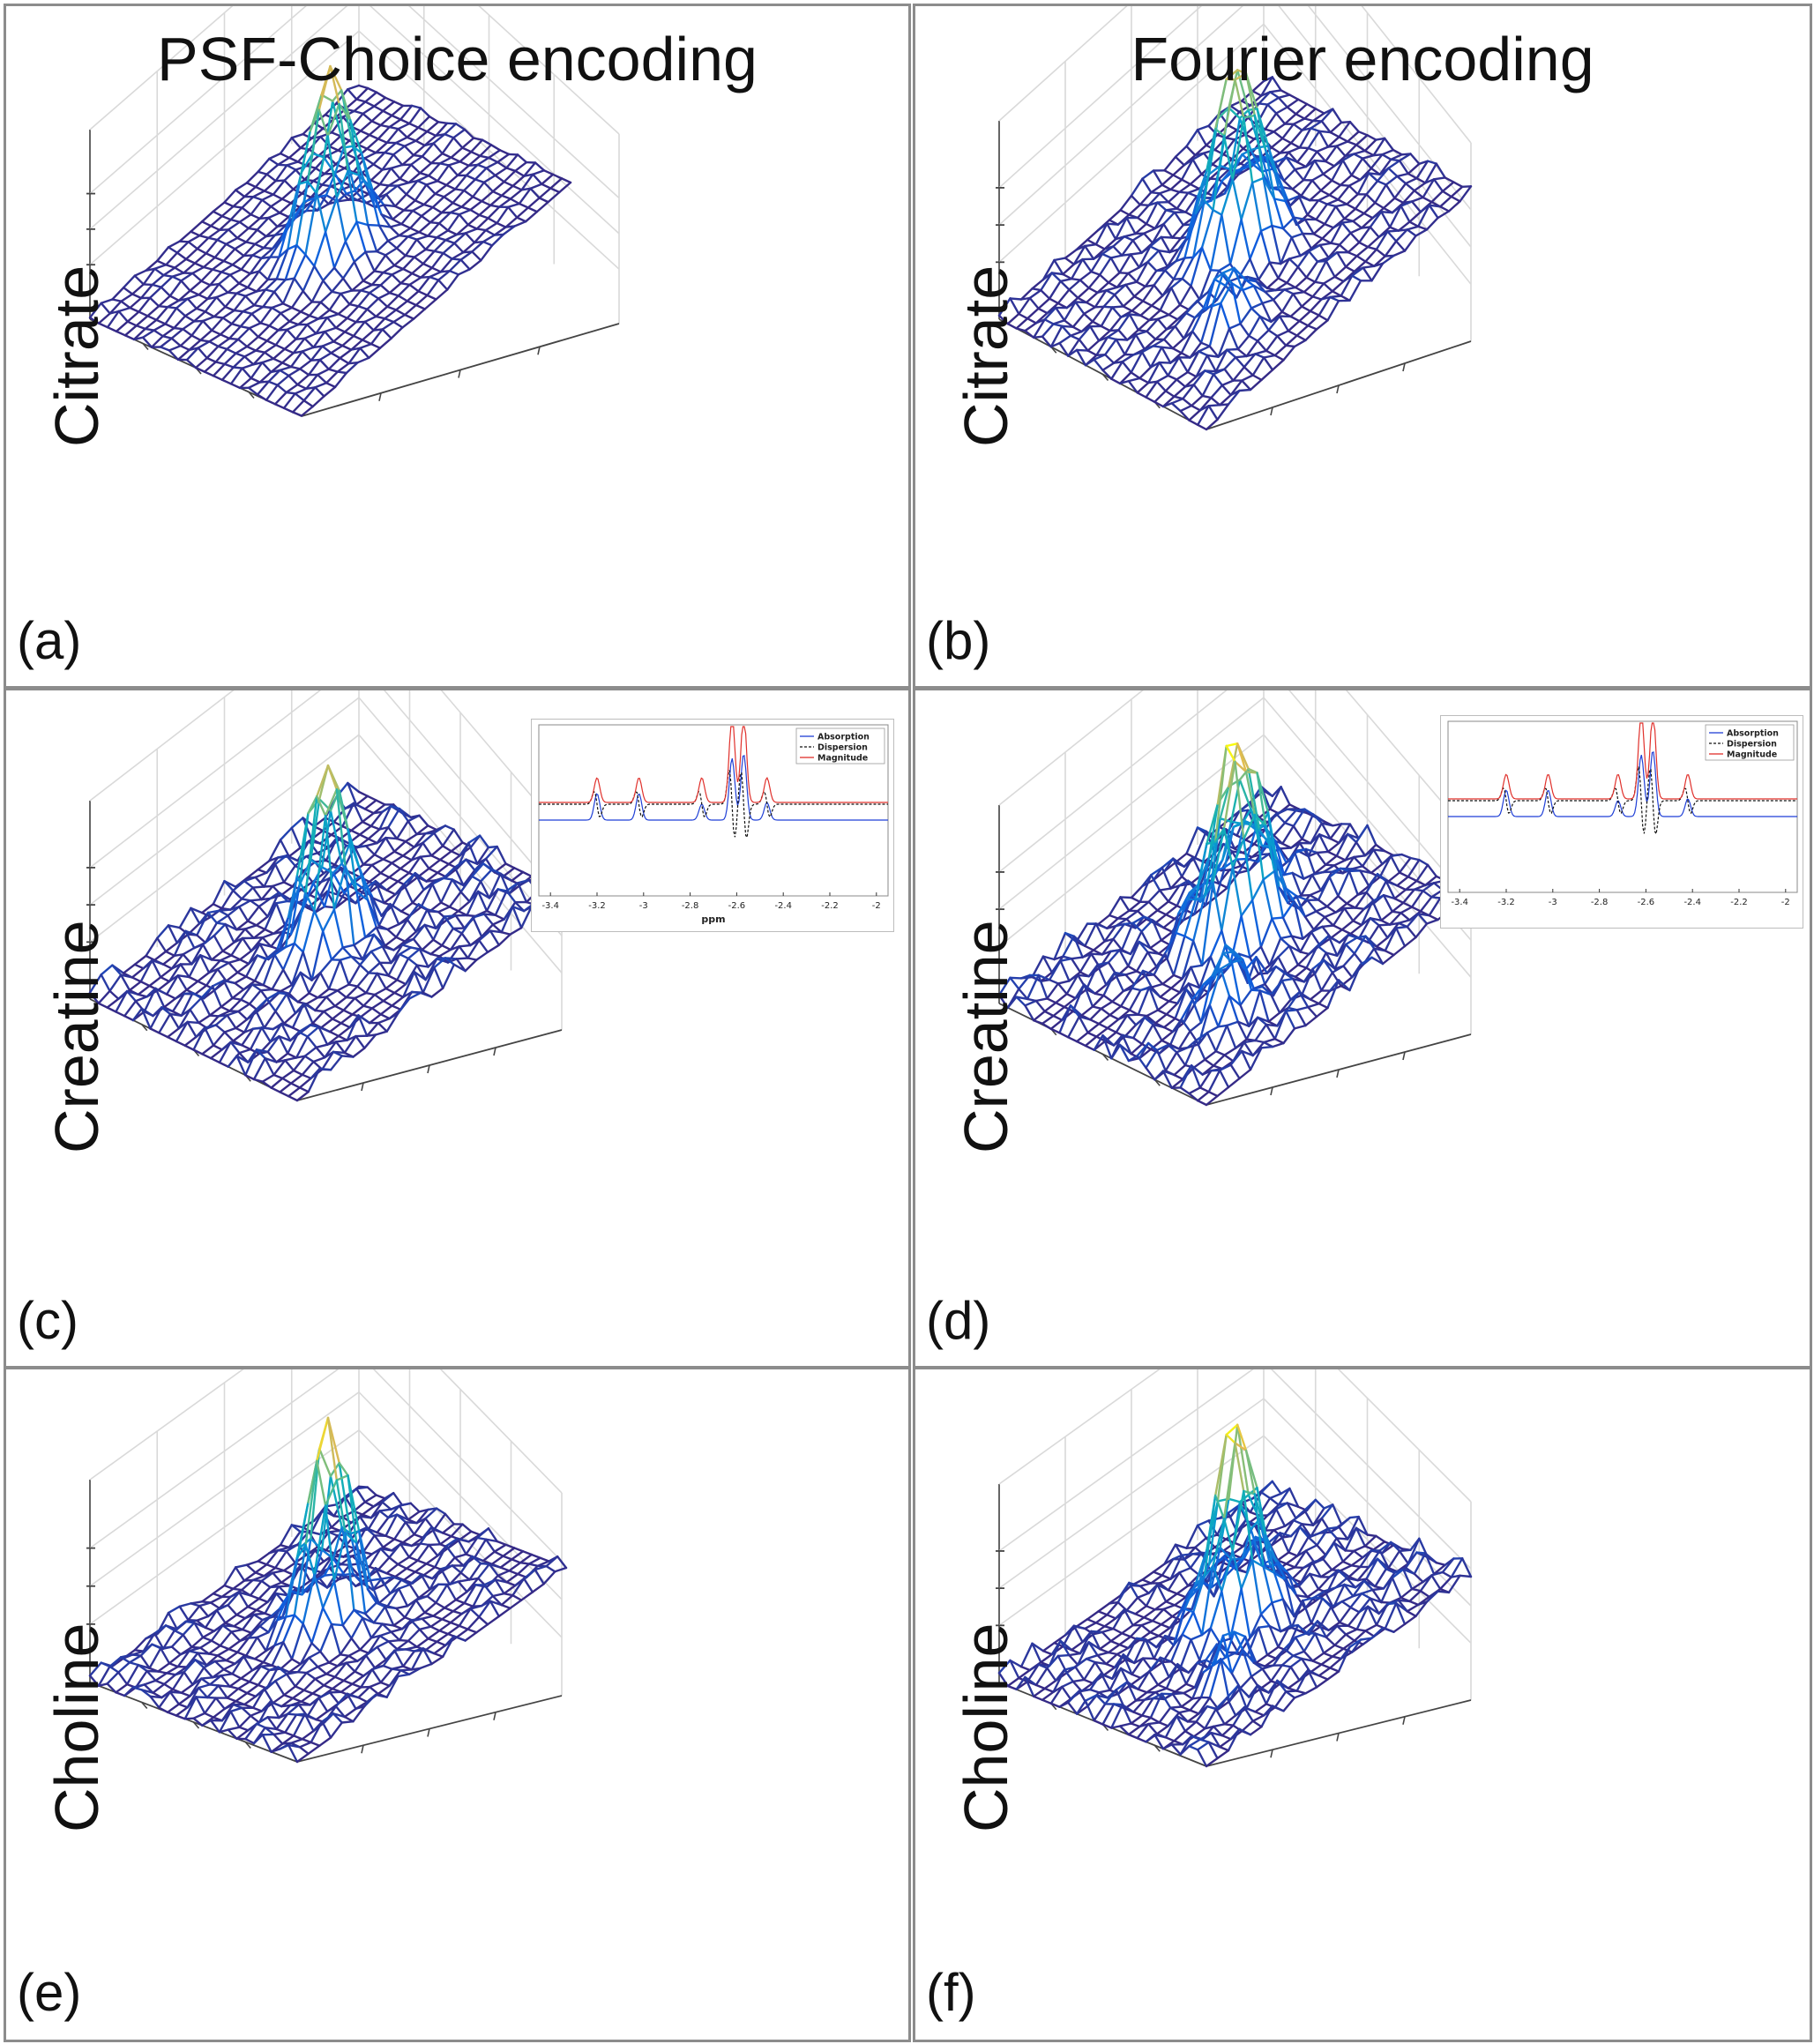  I want to click on surface-plot-b, so click(1235, 218).